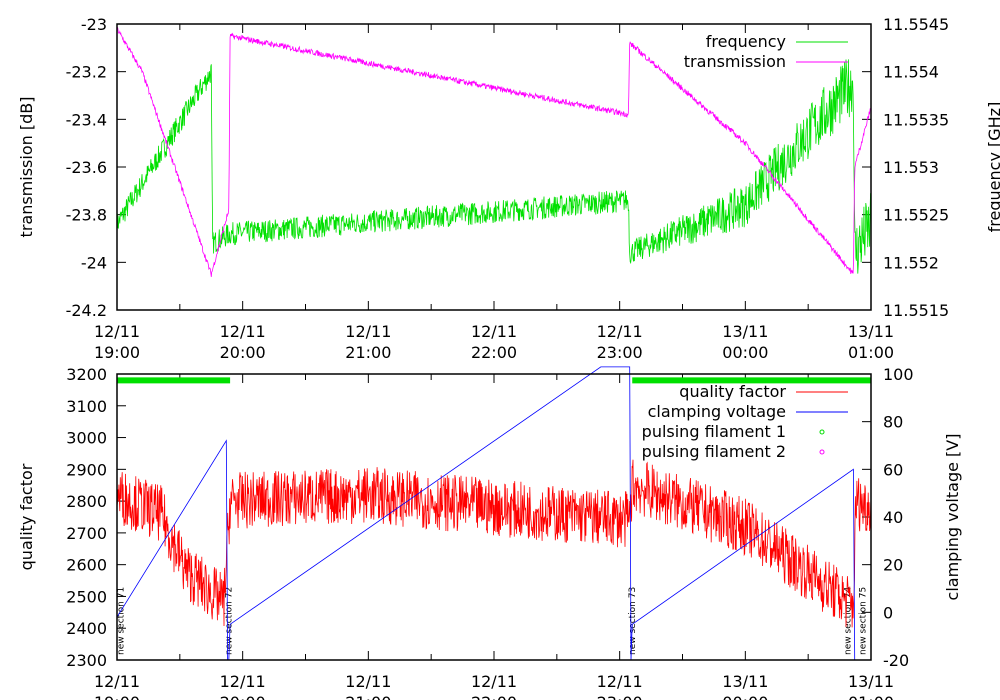  What do you see at coordinates (911, 167) in the screenshot?
I see `y2-tick-label: 11.553` at bounding box center [911, 167].